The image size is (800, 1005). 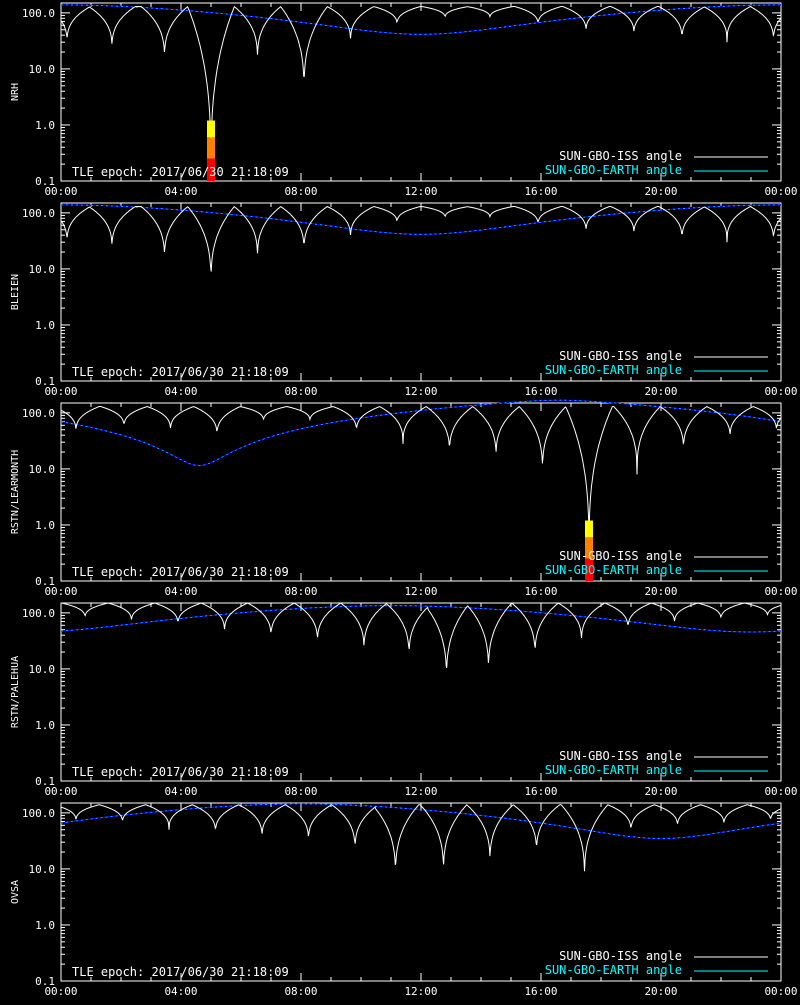 I want to click on earth-angle-line, so click(x=421, y=821).